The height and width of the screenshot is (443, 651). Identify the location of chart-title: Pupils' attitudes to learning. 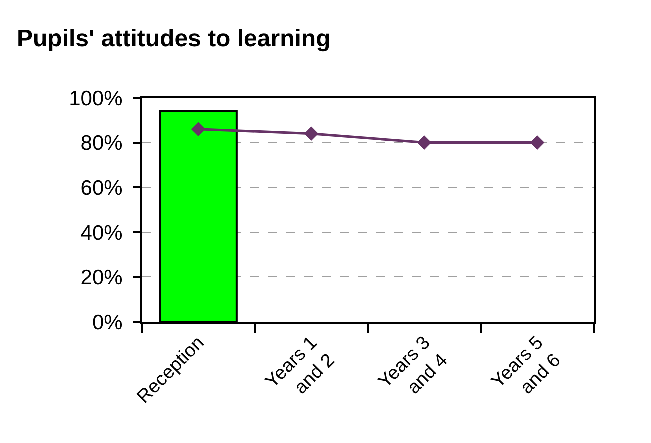
(174, 38).